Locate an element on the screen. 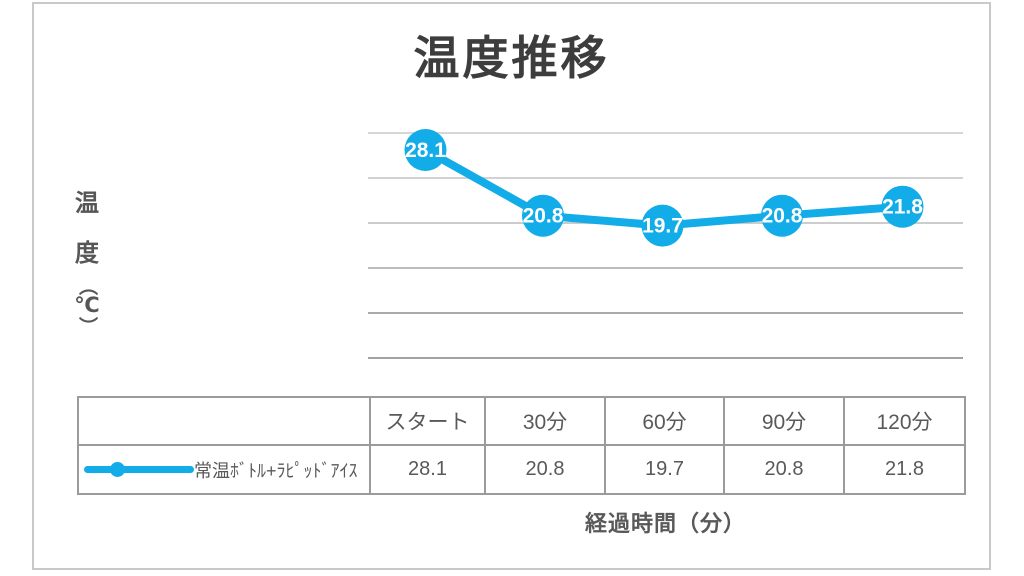 Image resolution: width=1024 pixels, height=576 pixels. data-point-label: 21.8 is located at coordinates (902, 207).